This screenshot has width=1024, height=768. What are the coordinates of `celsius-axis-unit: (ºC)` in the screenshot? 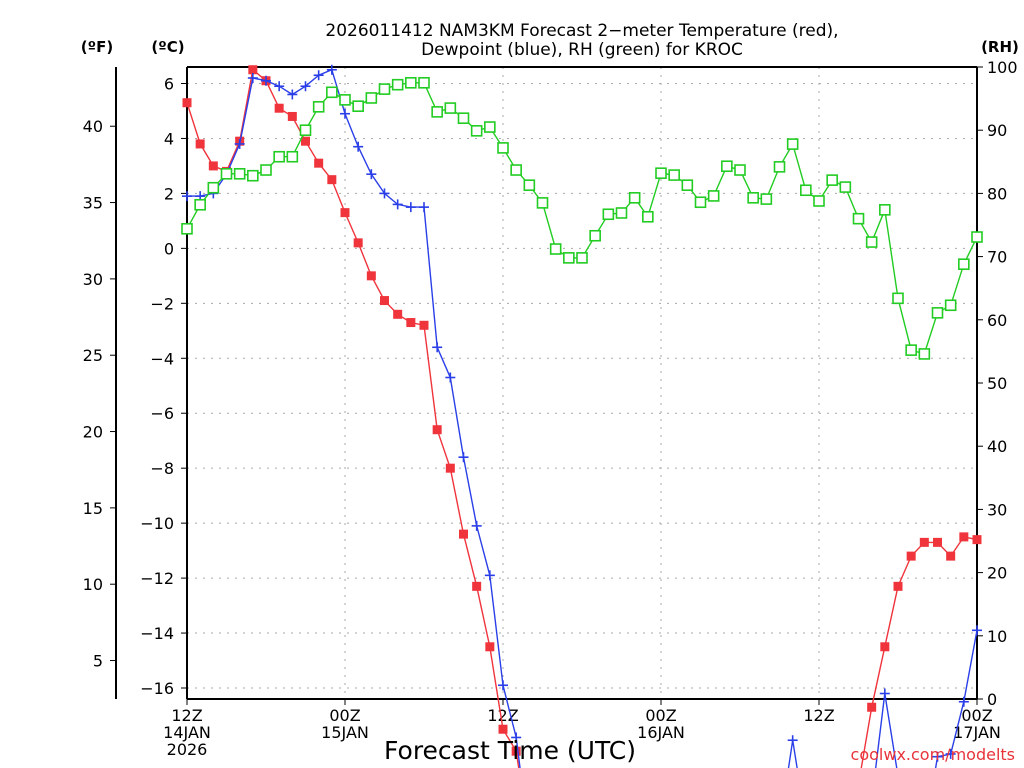 It's located at (167, 47).